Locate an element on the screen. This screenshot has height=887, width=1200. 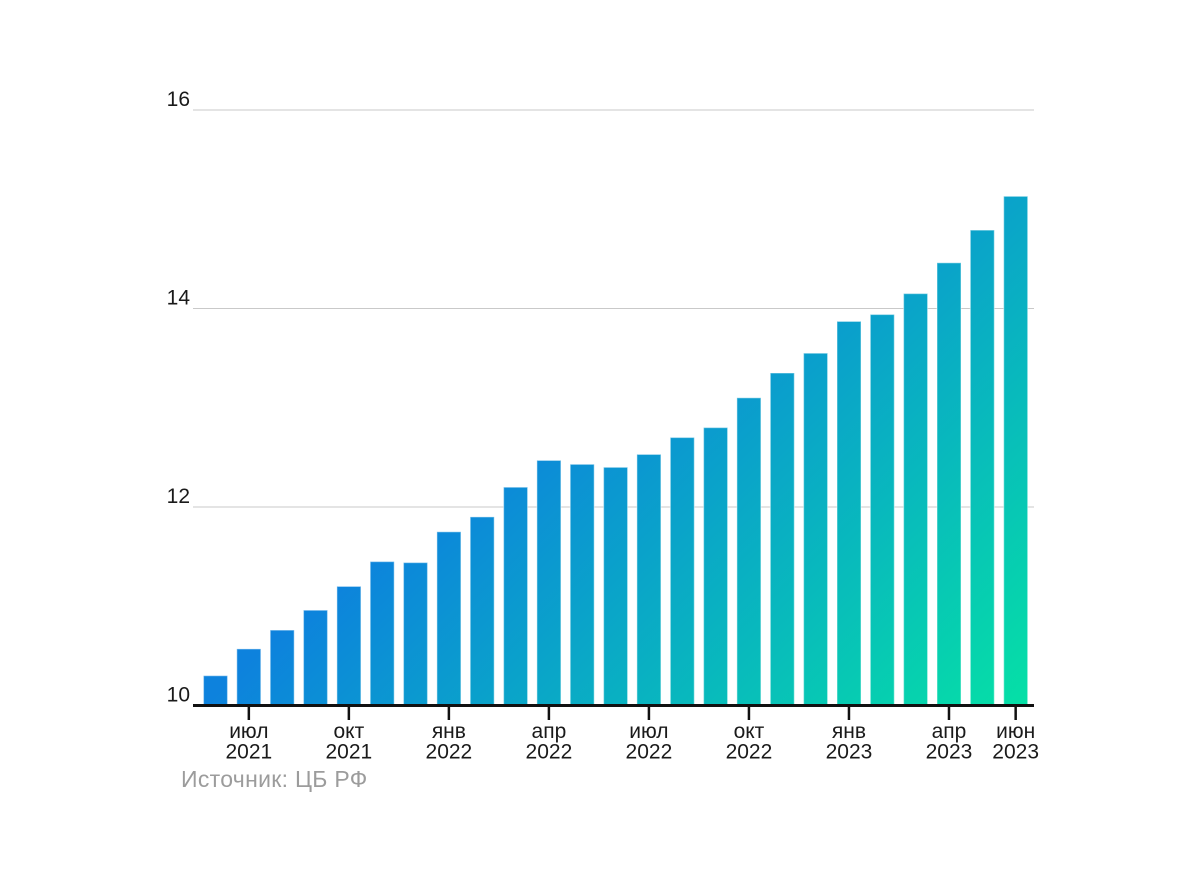
x-axis-tick-label: окт 2022 is located at coordinates (749, 742).